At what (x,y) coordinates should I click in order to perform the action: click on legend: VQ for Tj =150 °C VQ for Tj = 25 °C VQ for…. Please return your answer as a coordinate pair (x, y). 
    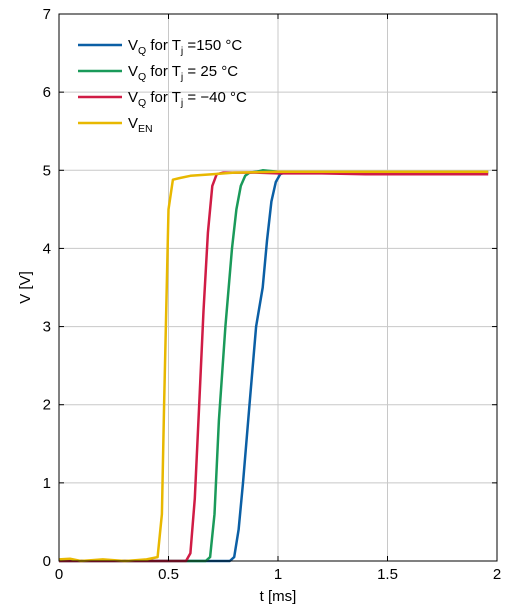
    Looking at the image, I should click on (162, 86).